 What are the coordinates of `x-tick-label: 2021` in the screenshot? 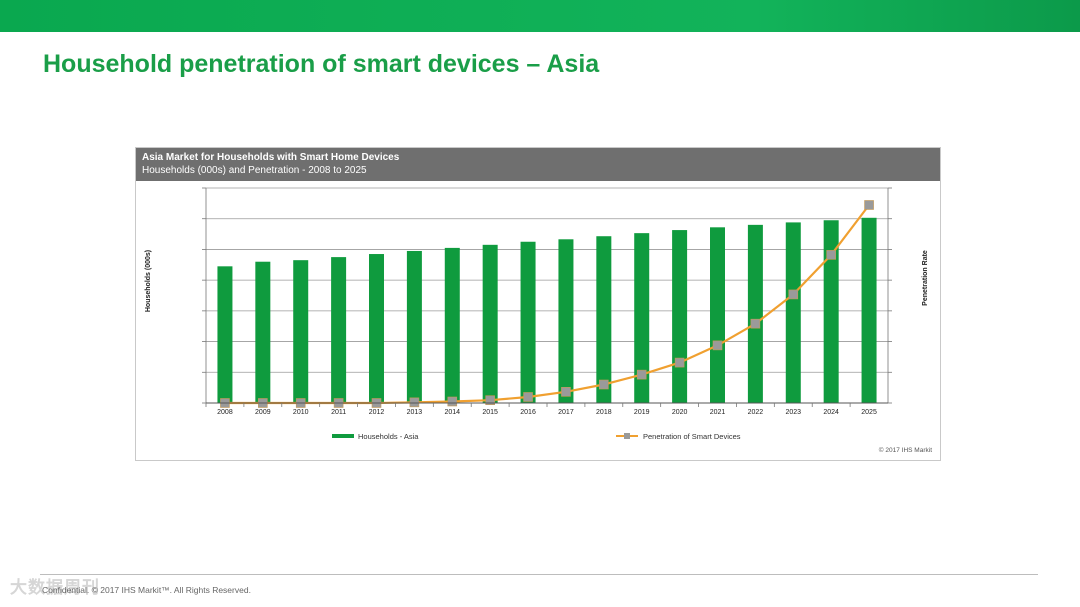 It's located at (718, 412).